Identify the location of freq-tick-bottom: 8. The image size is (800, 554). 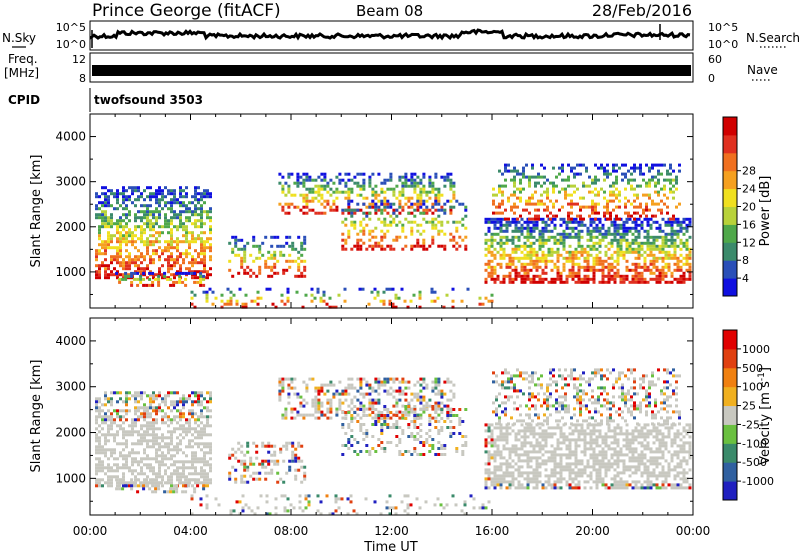
(82, 78).